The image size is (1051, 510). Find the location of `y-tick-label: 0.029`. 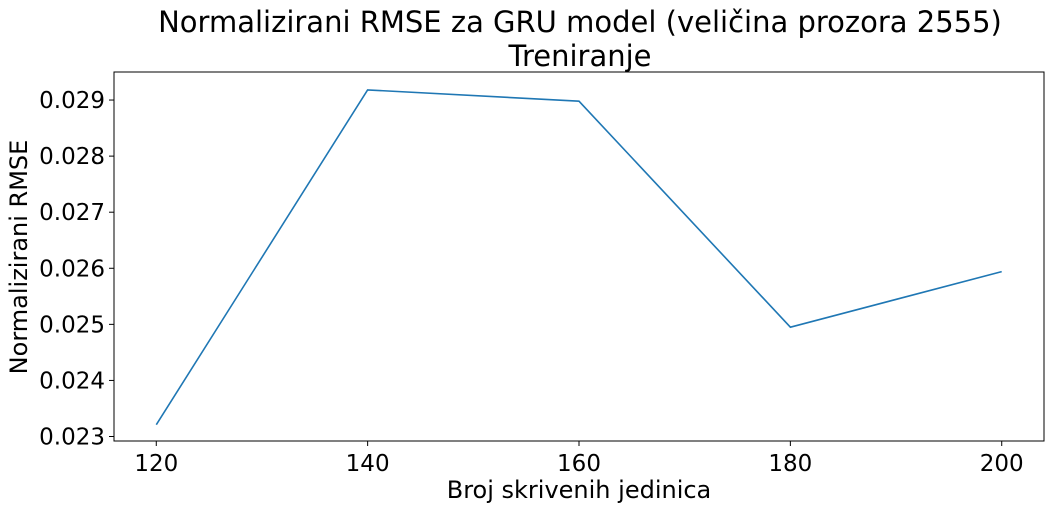

y-tick-label: 0.029 is located at coordinates (72, 101).